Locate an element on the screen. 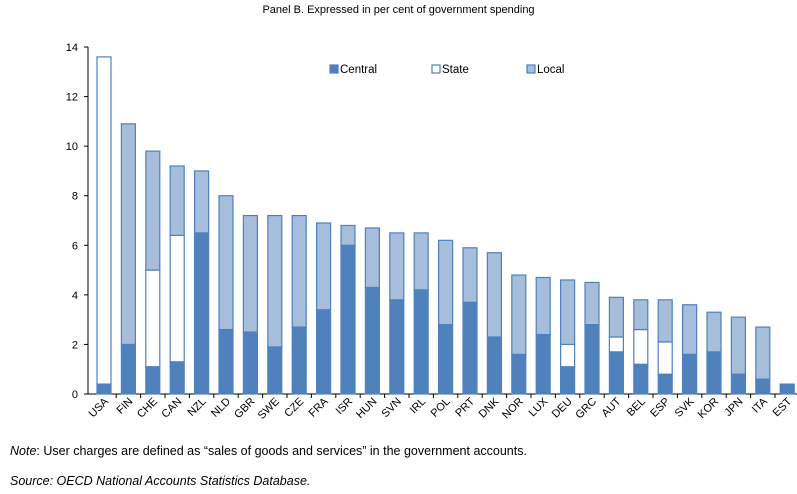 This screenshot has height=494, width=797. bar-local-grc is located at coordinates (592, 303).